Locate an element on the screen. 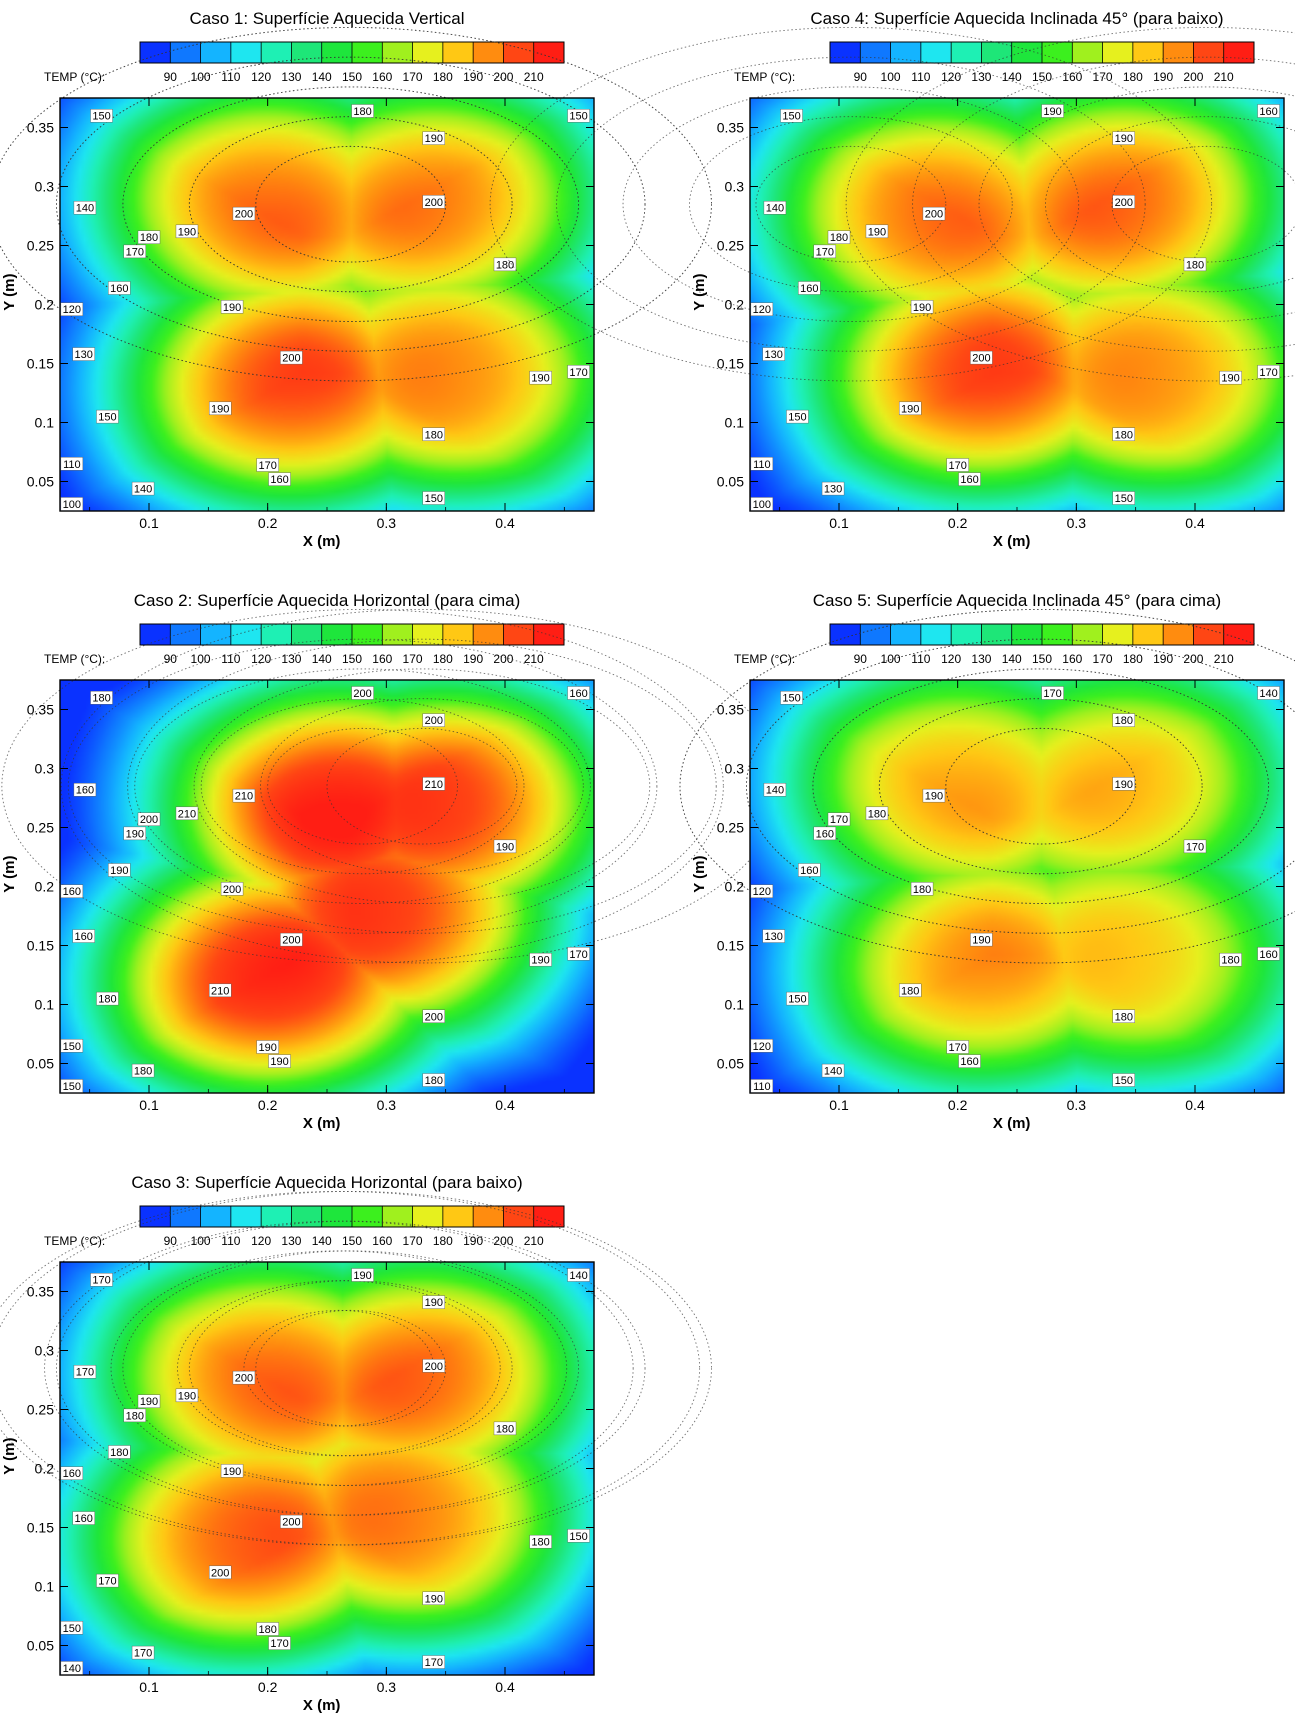  colorbar-tick-label: 150 is located at coordinates (352, 77).